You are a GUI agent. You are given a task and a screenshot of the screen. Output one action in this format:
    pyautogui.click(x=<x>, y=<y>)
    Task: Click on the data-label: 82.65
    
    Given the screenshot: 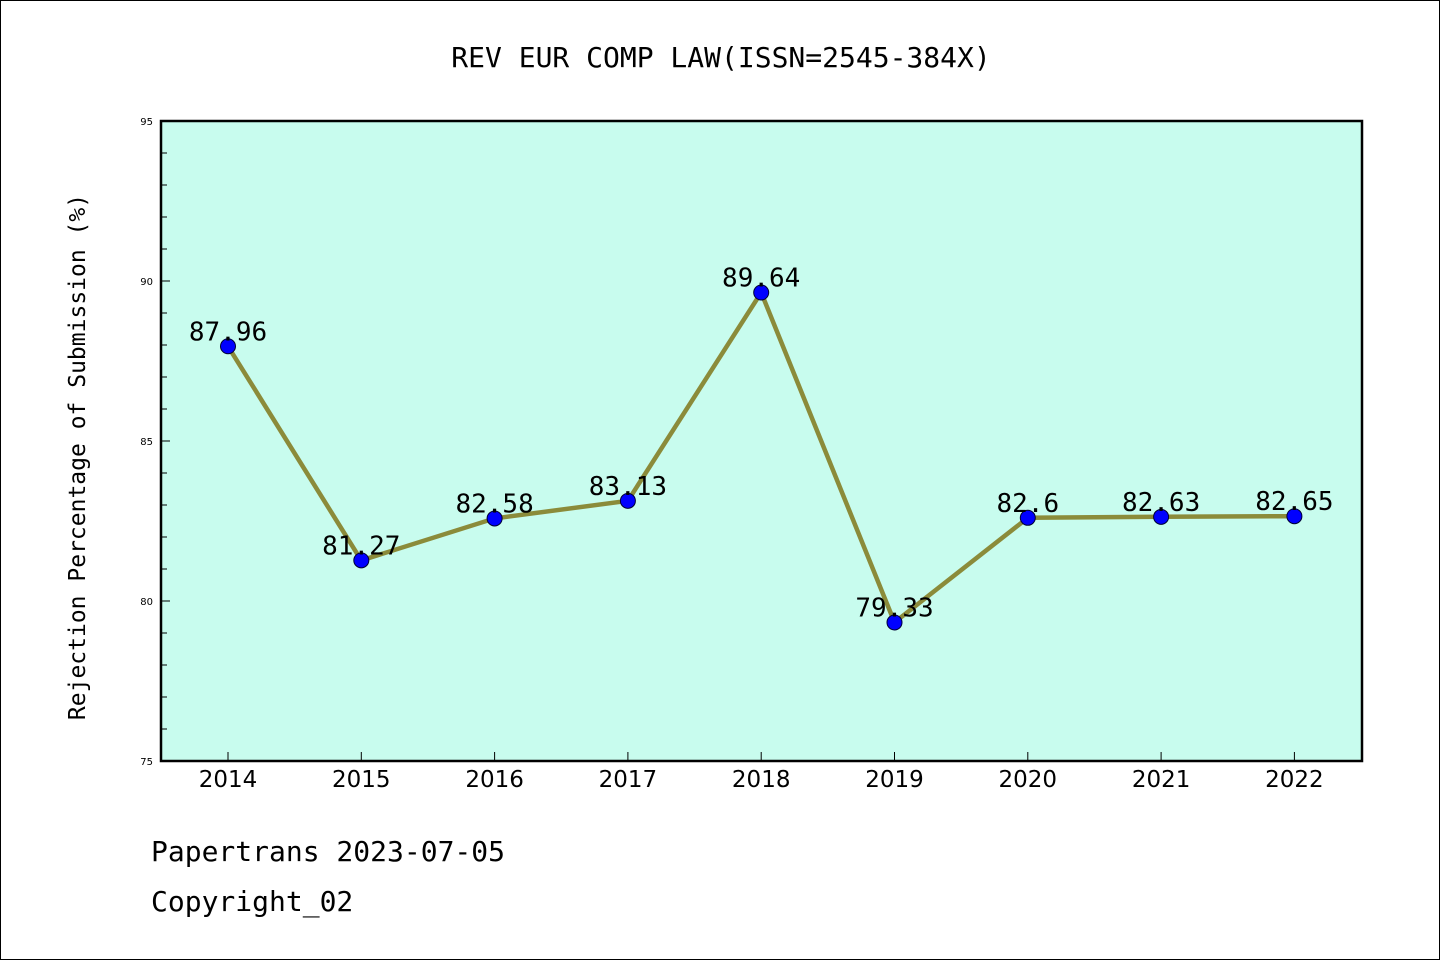 What is the action you would take?
    pyautogui.click(x=1294, y=502)
    